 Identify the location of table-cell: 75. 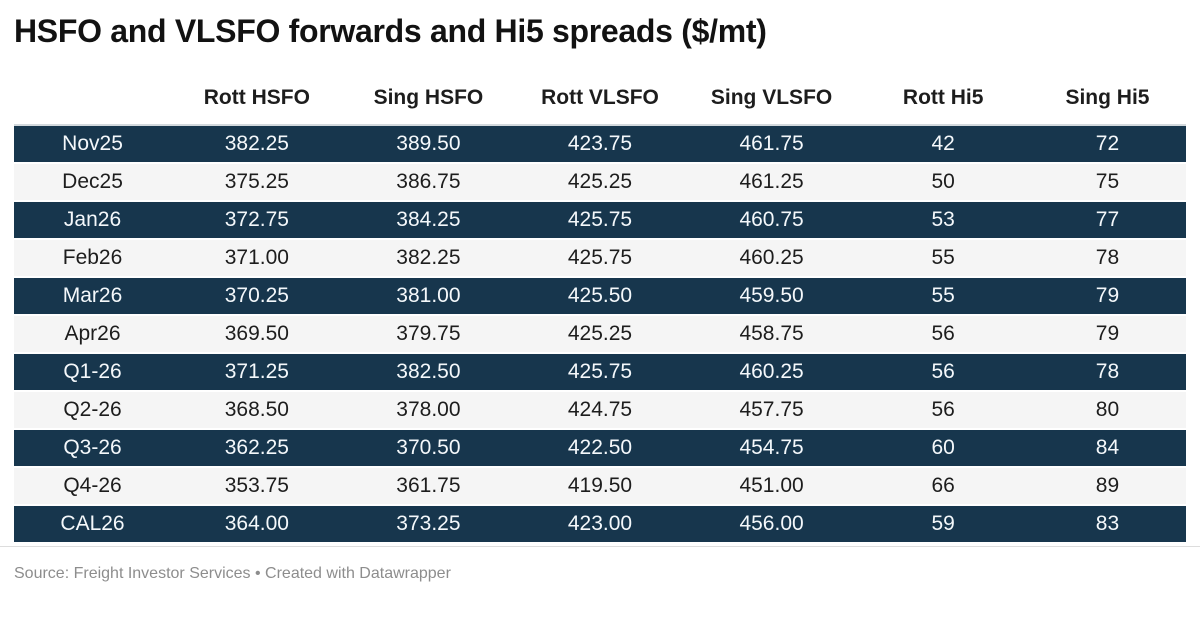
(1107, 183).